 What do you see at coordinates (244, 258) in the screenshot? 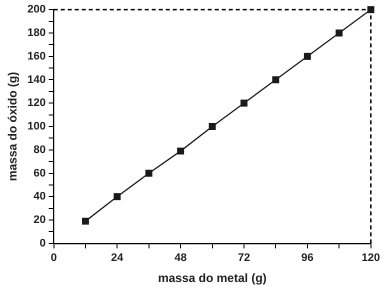
I see `x-tick-label: 72` at bounding box center [244, 258].